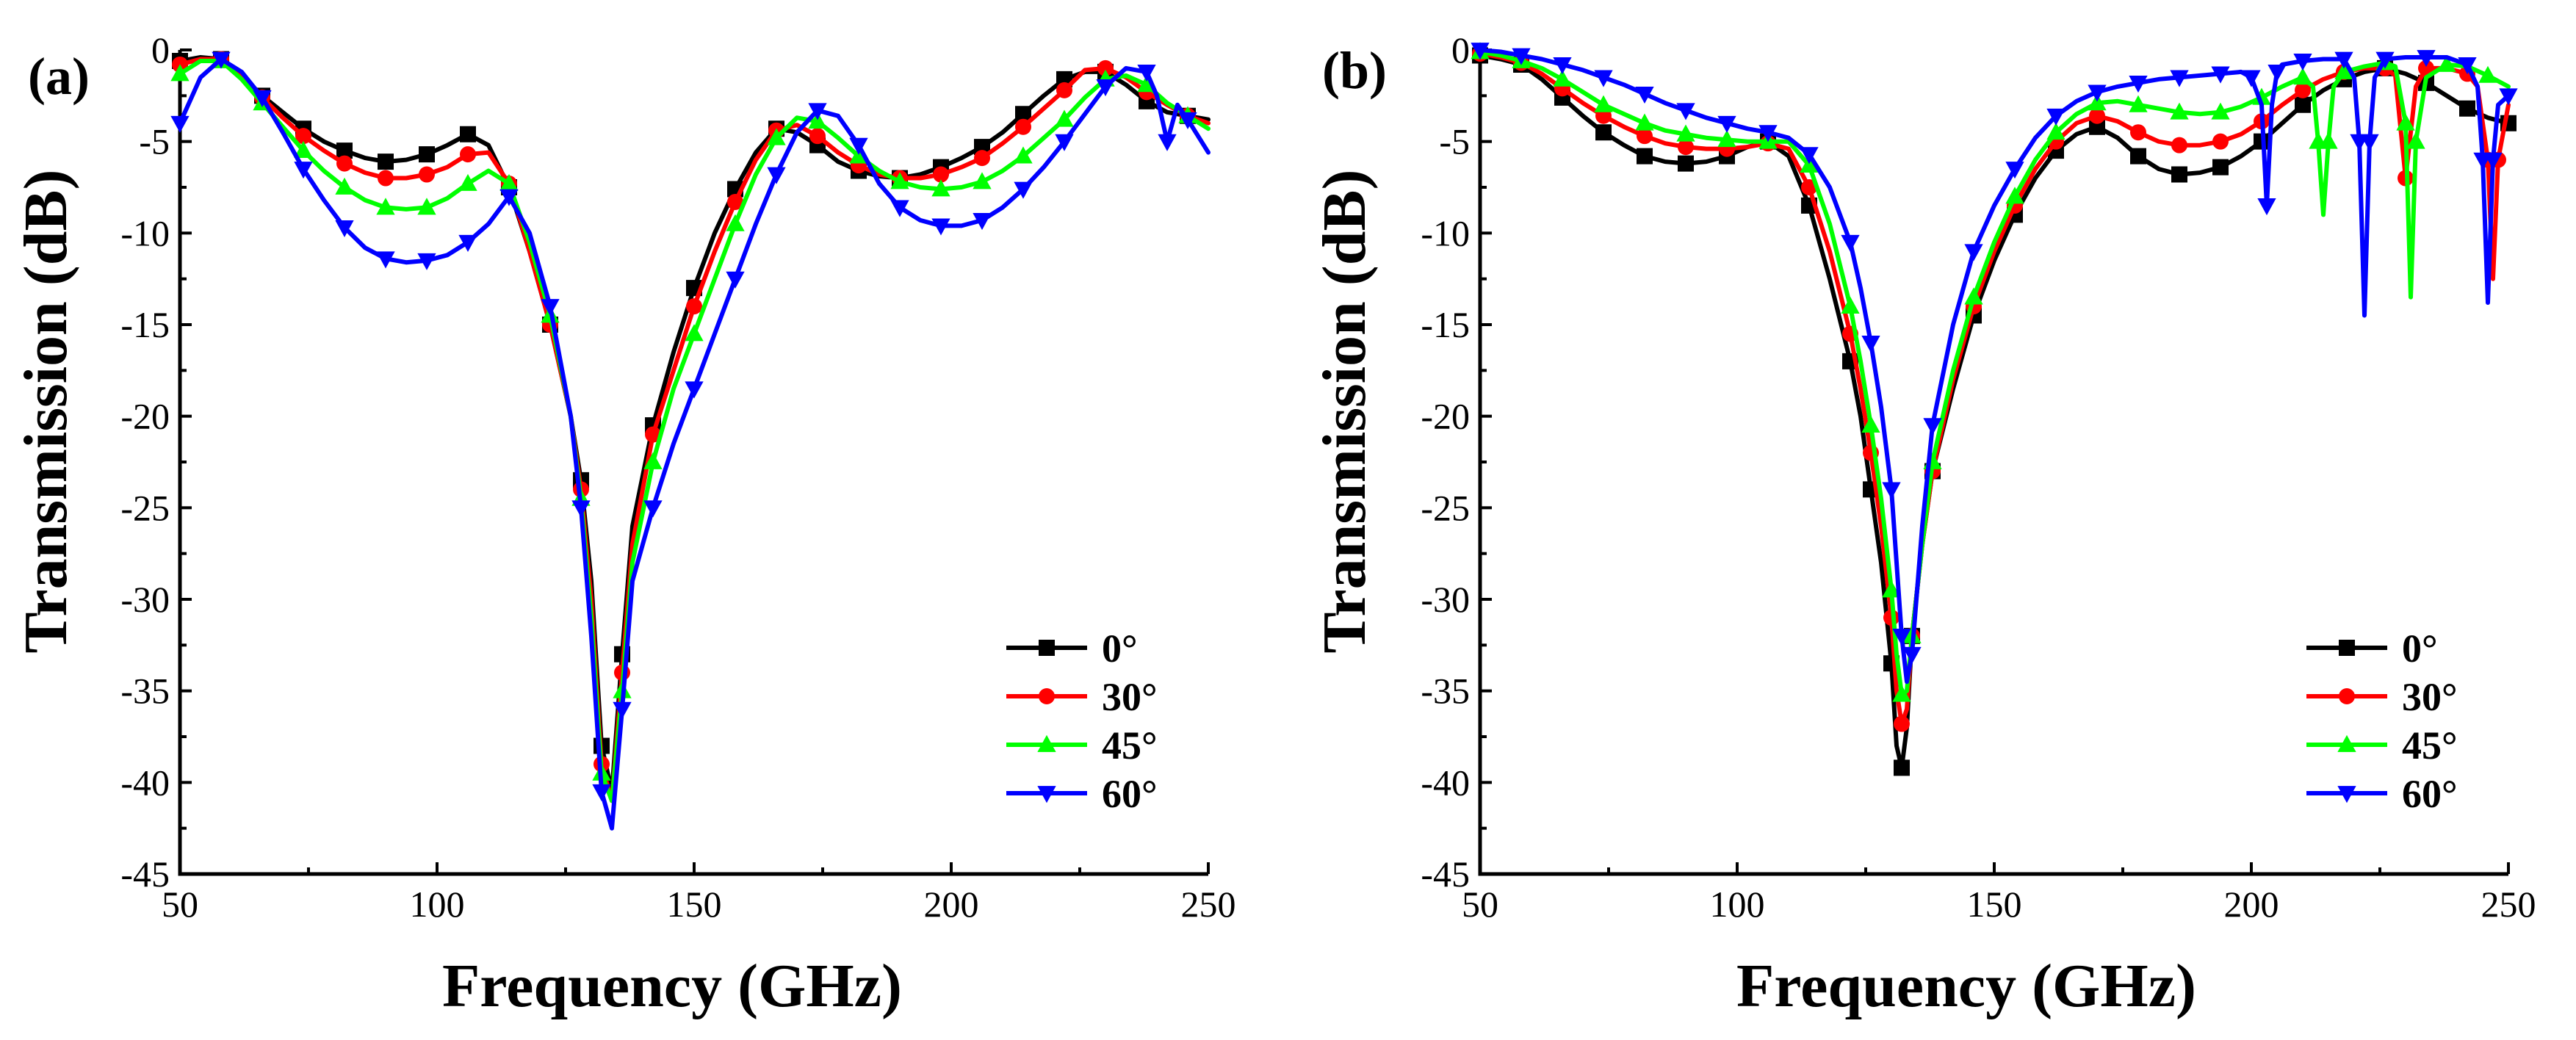  What do you see at coordinates (1072, 648) in the screenshot?
I see `panel-a-legend-item: 0°` at bounding box center [1072, 648].